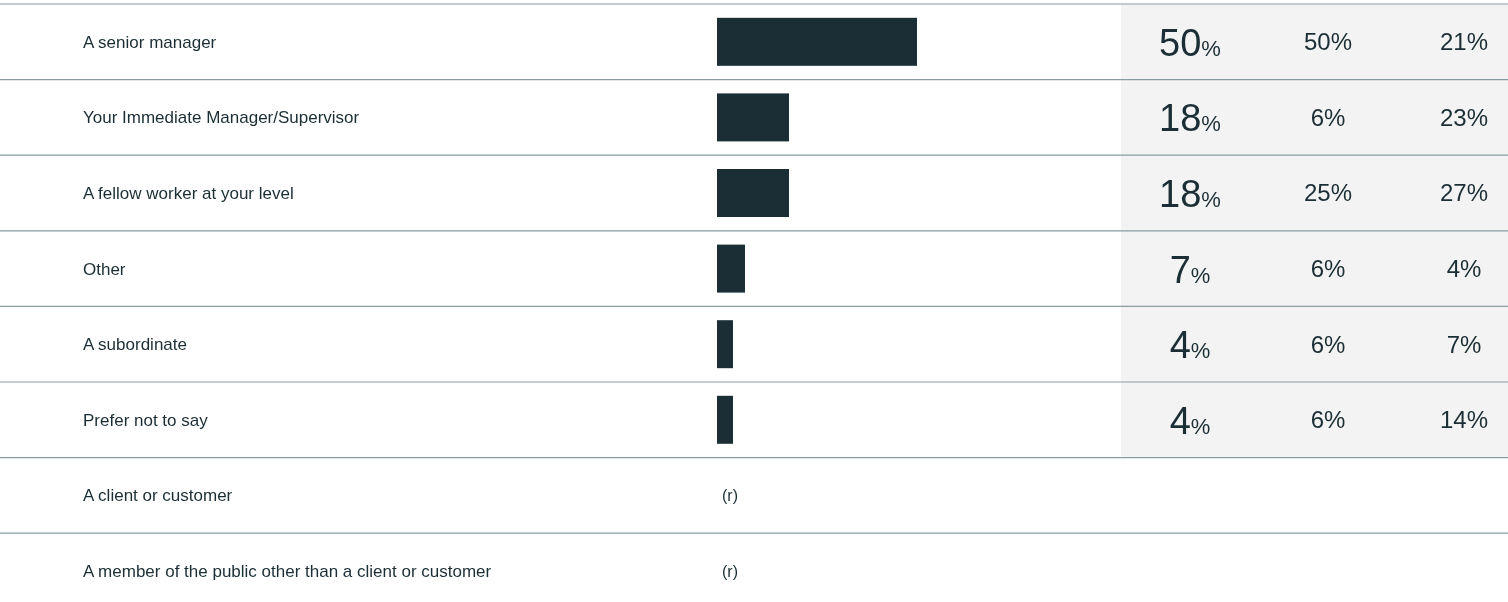 The image size is (1508, 602). What do you see at coordinates (150, 42) in the screenshot?
I see `y-tick-label: A senior manager` at bounding box center [150, 42].